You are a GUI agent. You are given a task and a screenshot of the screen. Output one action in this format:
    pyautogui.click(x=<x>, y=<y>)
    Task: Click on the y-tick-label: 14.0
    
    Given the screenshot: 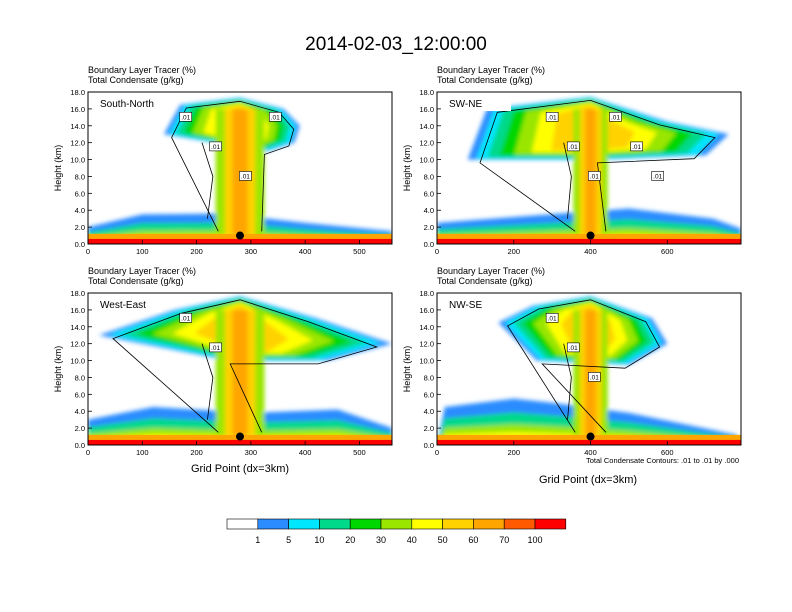 What is the action you would take?
    pyautogui.click(x=77, y=327)
    